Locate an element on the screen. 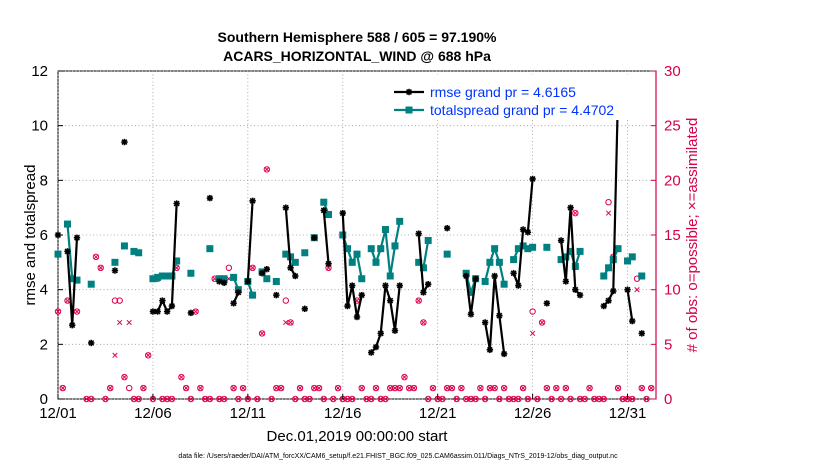 Image resolution: width=830 pixels, height=470 pixels. y-tick-label: 12 is located at coordinates (39, 71).